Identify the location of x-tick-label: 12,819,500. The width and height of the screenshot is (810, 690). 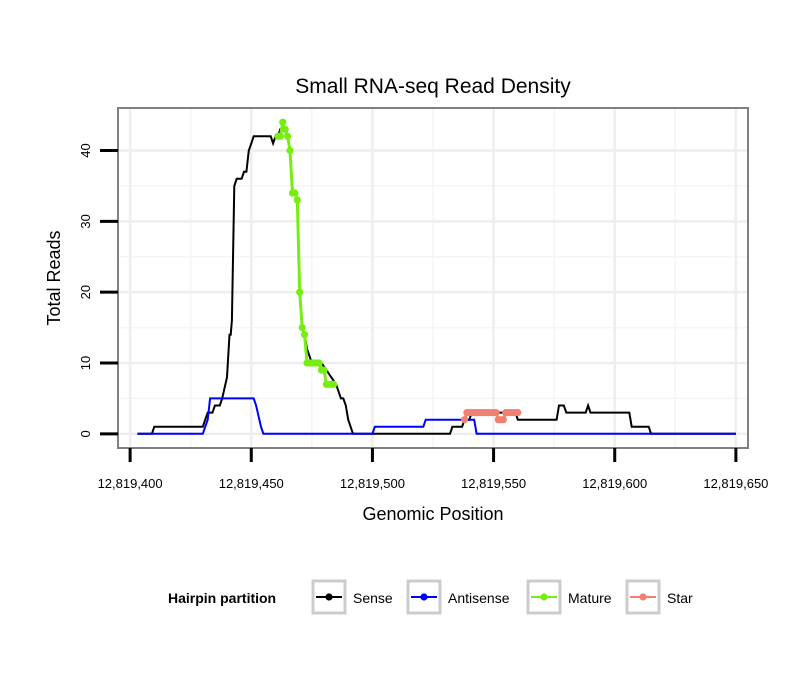
(372, 483).